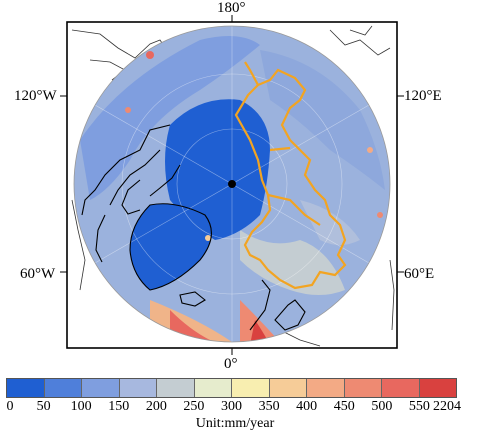  I want to click on legend-tick-label: 450, so click(344, 406).